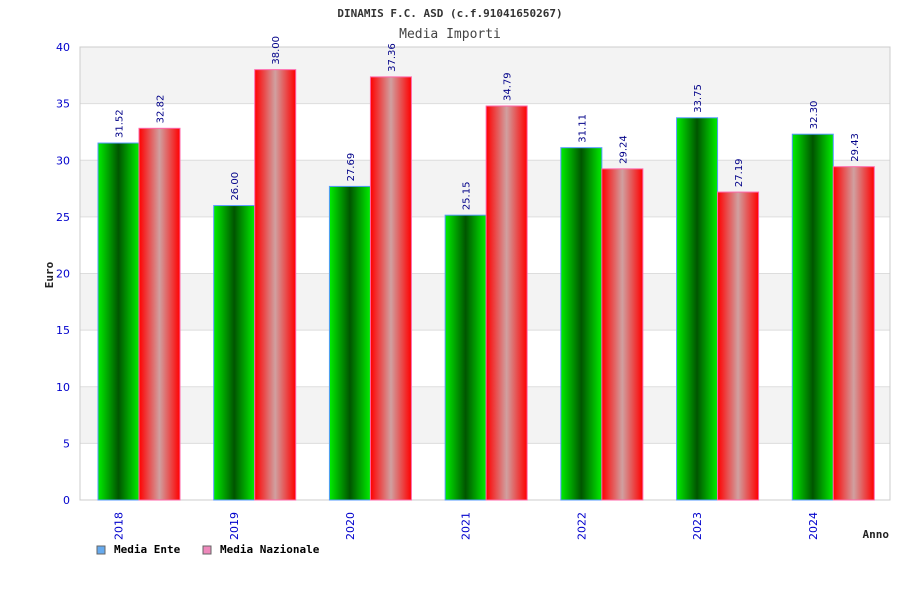 This screenshot has height=600, width=900. Describe the element at coordinates (738, 346) in the screenshot. I see `bar-media-nazionale-2023` at that location.